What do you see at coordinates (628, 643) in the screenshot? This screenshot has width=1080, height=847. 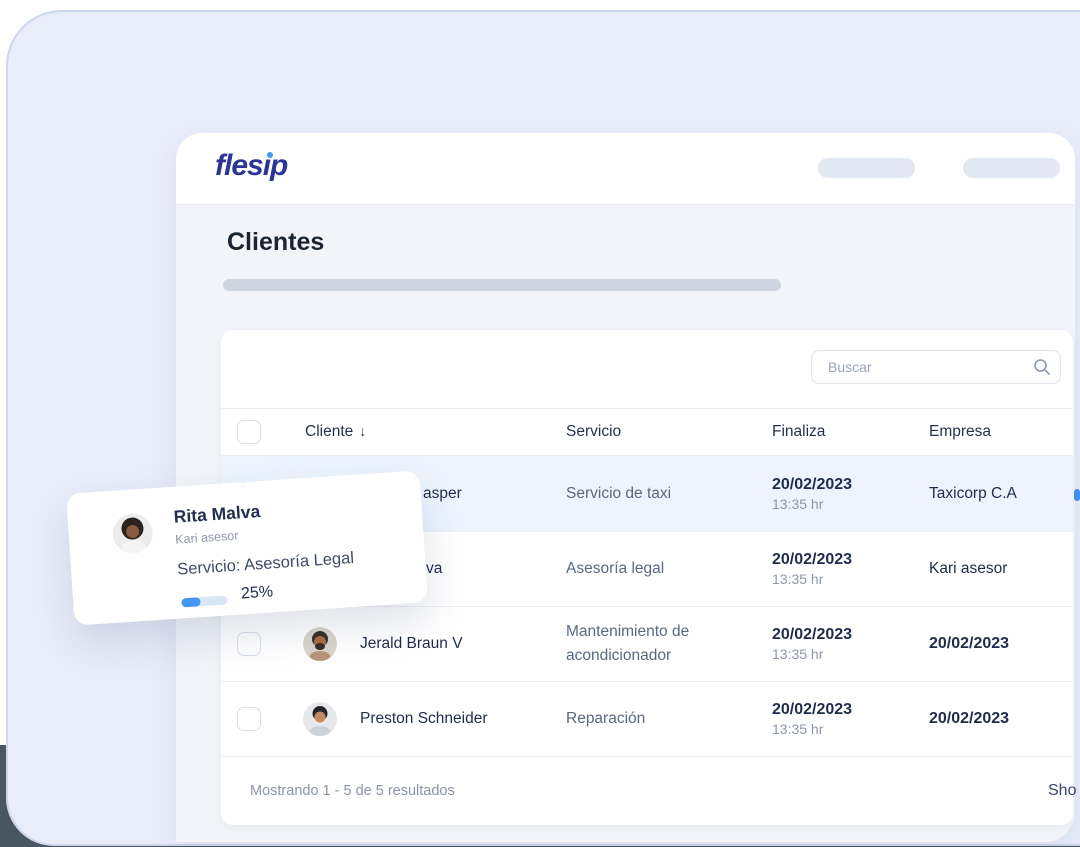 I see `service-cell: Mantenimiento de acondicionador` at bounding box center [628, 643].